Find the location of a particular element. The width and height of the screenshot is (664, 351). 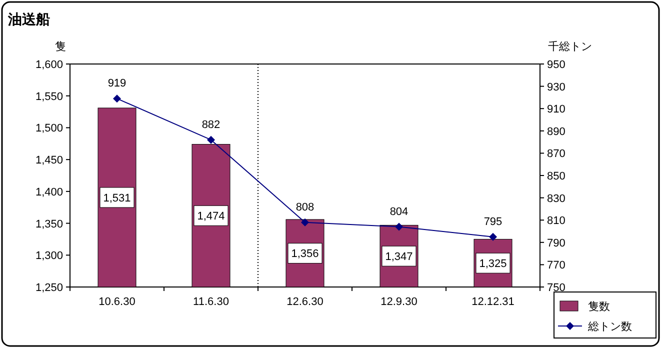

x-tick-label: 12.6.30 is located at coordinates (305, 302).